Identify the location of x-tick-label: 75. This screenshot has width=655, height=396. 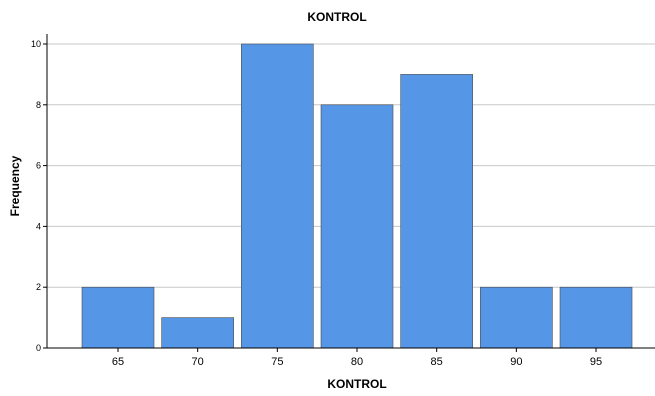
(277, 362).